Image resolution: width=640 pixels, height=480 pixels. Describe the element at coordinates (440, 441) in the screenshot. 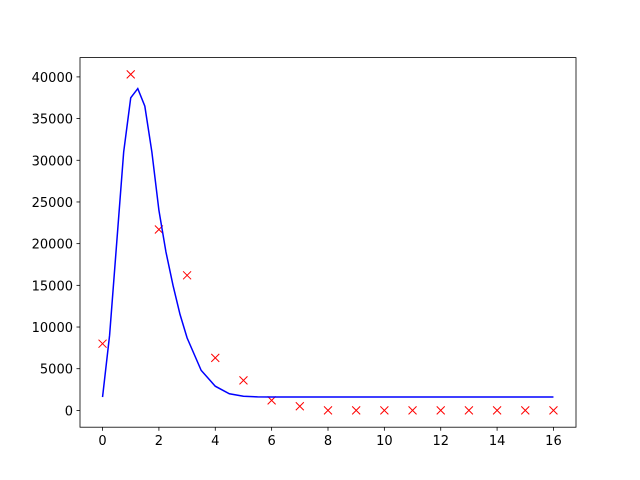

I see `x-tick-label: 12` at that location.